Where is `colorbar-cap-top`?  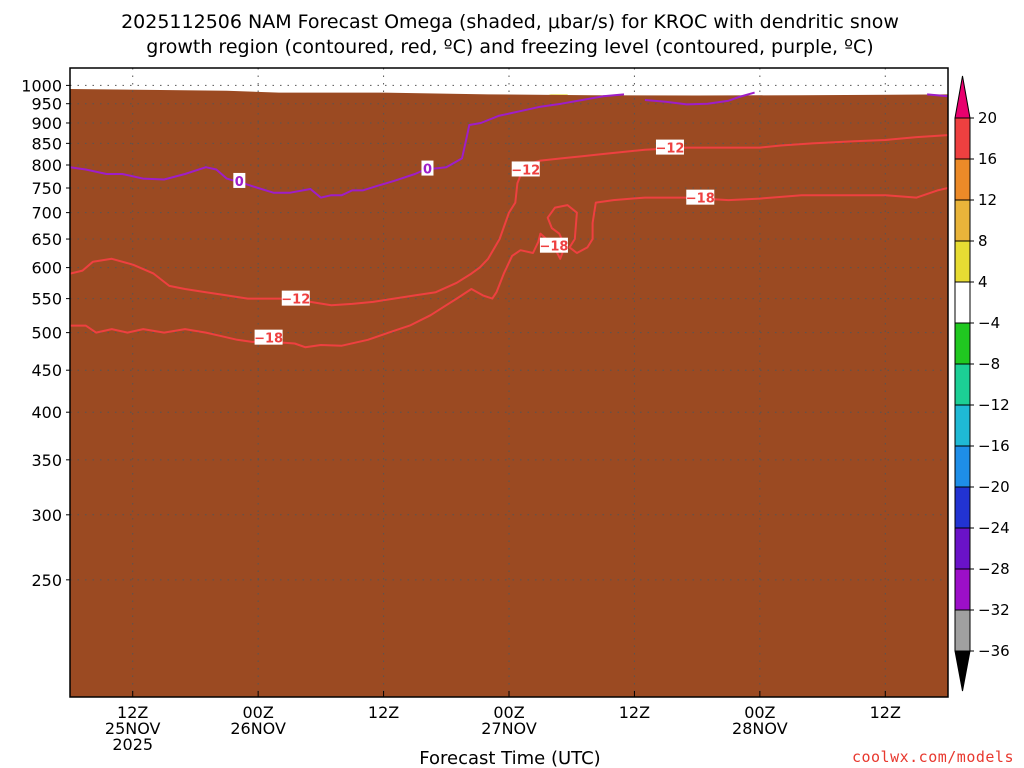 colorbar-cap-top is located at coordinates (962, 97).